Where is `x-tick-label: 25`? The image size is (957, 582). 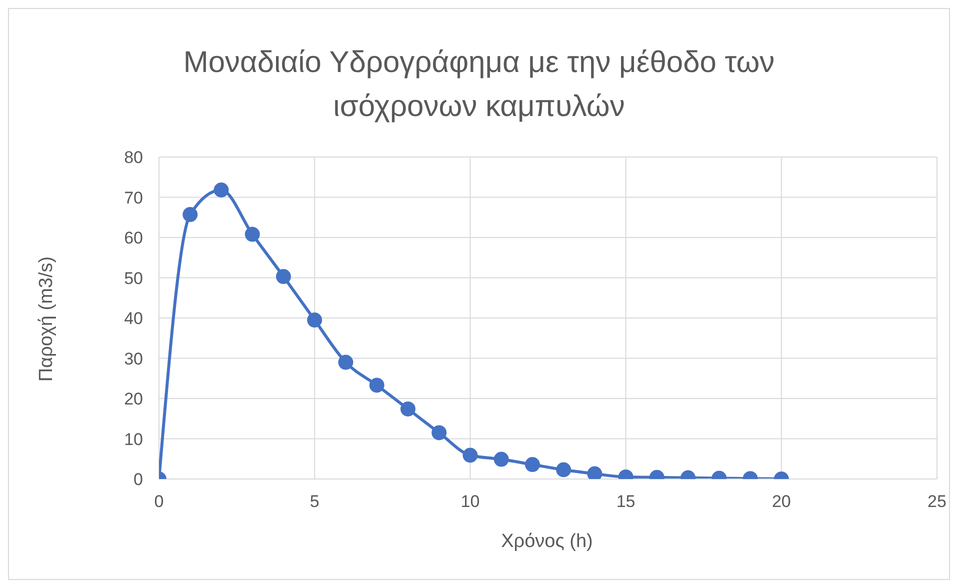
x-tick-label: 25 is located at coordinates (937, 502).